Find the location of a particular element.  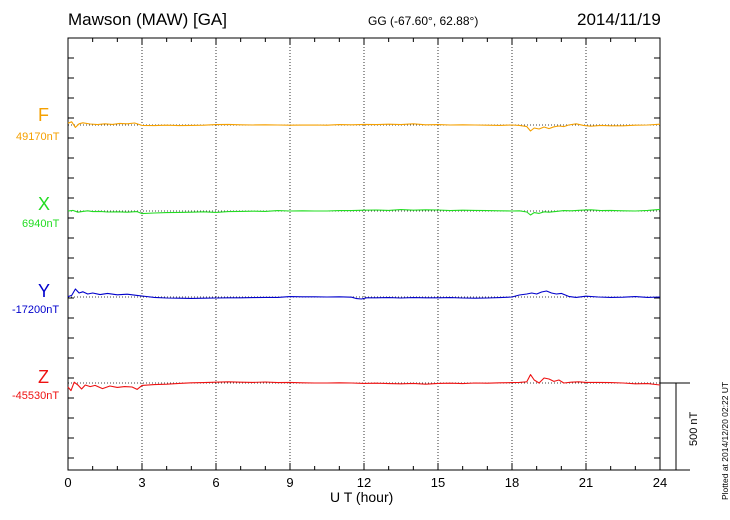

x-axis-label: U T (hour) is located at coordinates (362, 497).